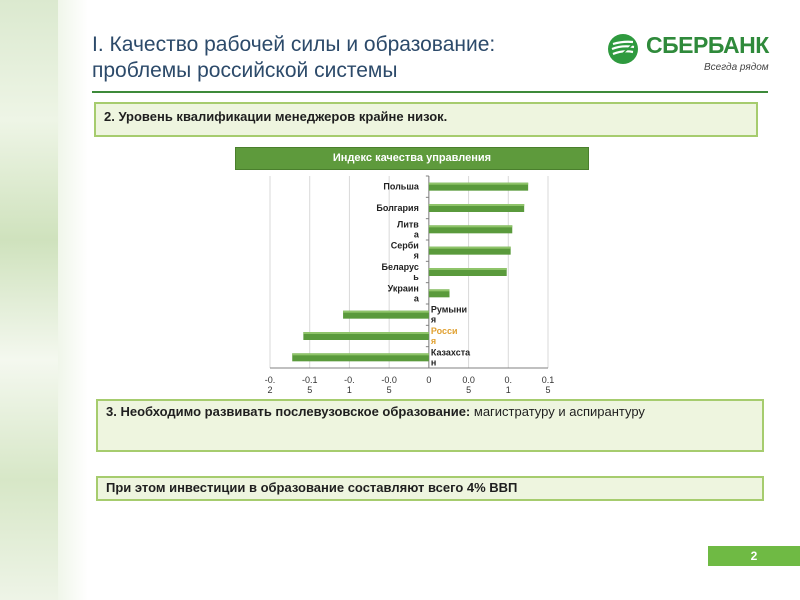 The image size is (800, 600). I want to click on logo-name: СБЕРБАНК, so click(707, 45).